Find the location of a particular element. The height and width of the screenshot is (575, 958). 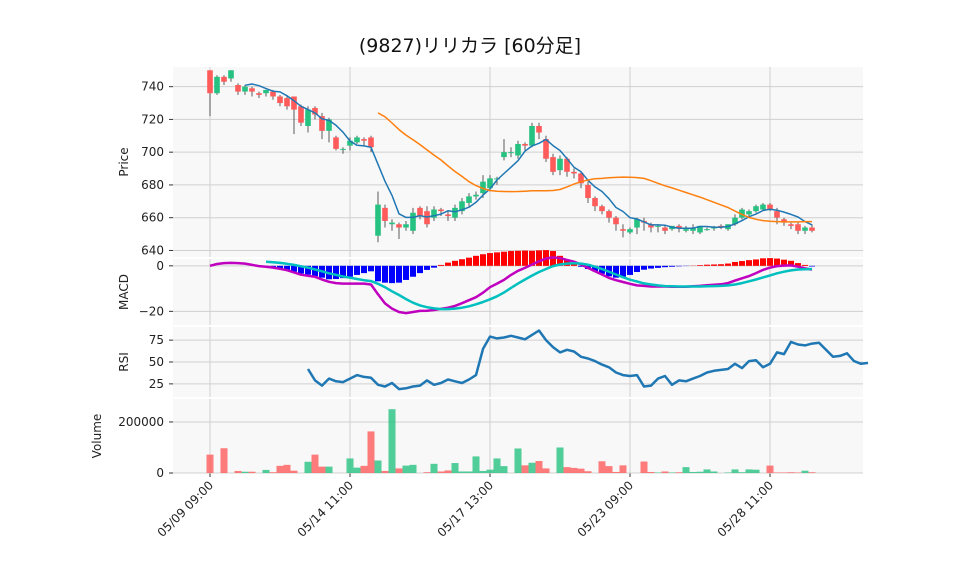

y-tick-label: 75 is located at coordinates (156, 340).